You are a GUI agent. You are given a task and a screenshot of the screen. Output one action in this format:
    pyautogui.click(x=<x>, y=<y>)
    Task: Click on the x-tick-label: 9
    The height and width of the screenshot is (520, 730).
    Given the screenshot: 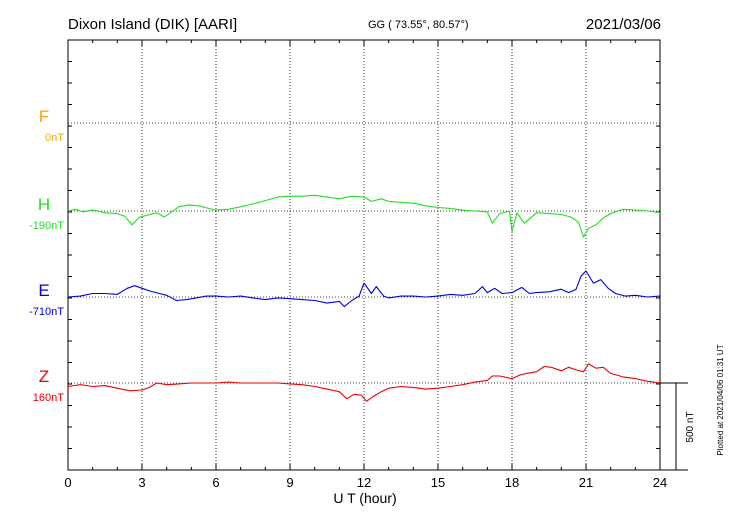 What is the action you would take?
    pyautogui.click(x=289, y=482)
    